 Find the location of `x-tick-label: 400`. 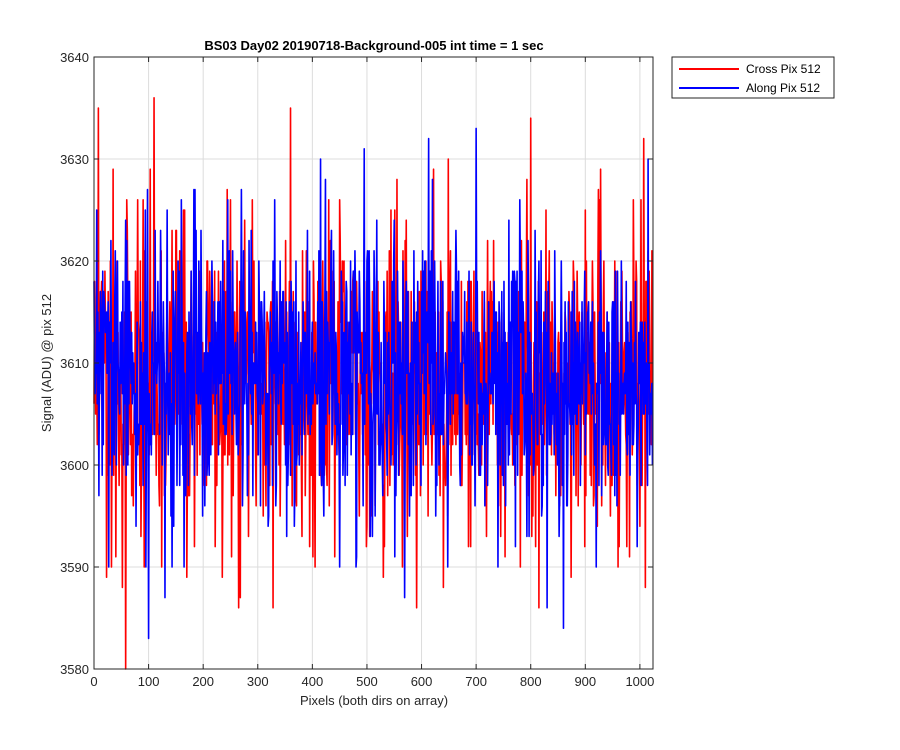

x-tick-label: 400 is located at coordinates (313, 681).